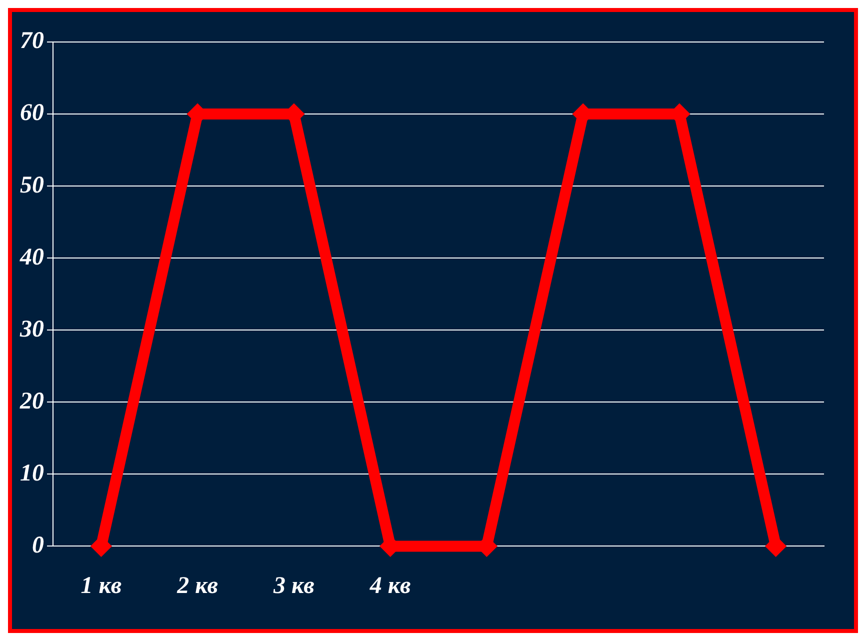 Image resolution: width=866 pixels, height=641 pixels. What do you see at coordinates (32, 41) in the screenshot?
I see `y-tick-label: 70` at bounding box center [32, 41].